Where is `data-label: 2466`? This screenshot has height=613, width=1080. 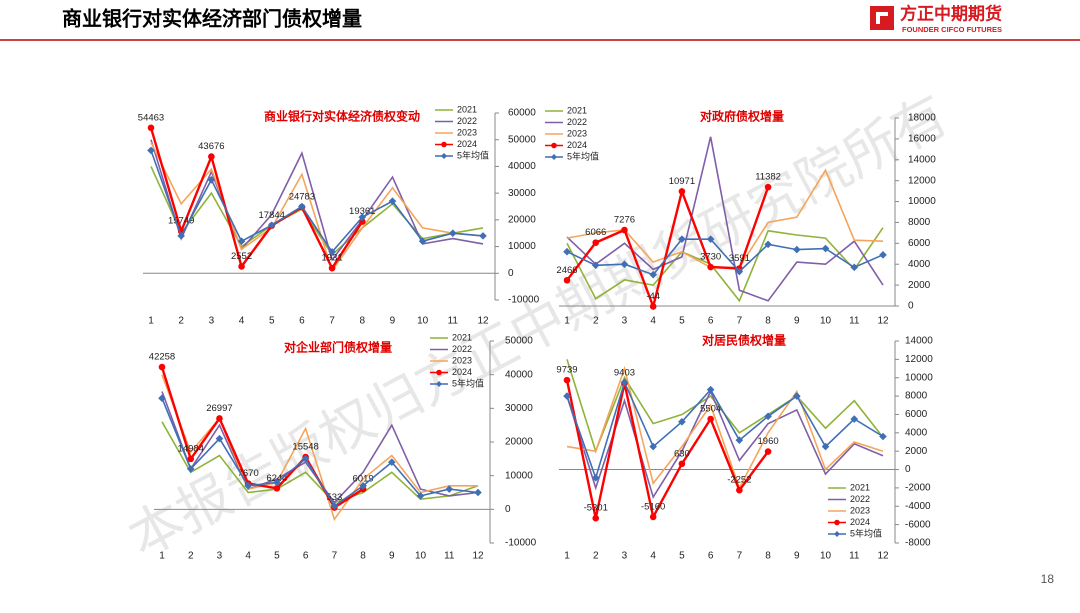 data-label: 2466 is located at coordinates (566, 270).